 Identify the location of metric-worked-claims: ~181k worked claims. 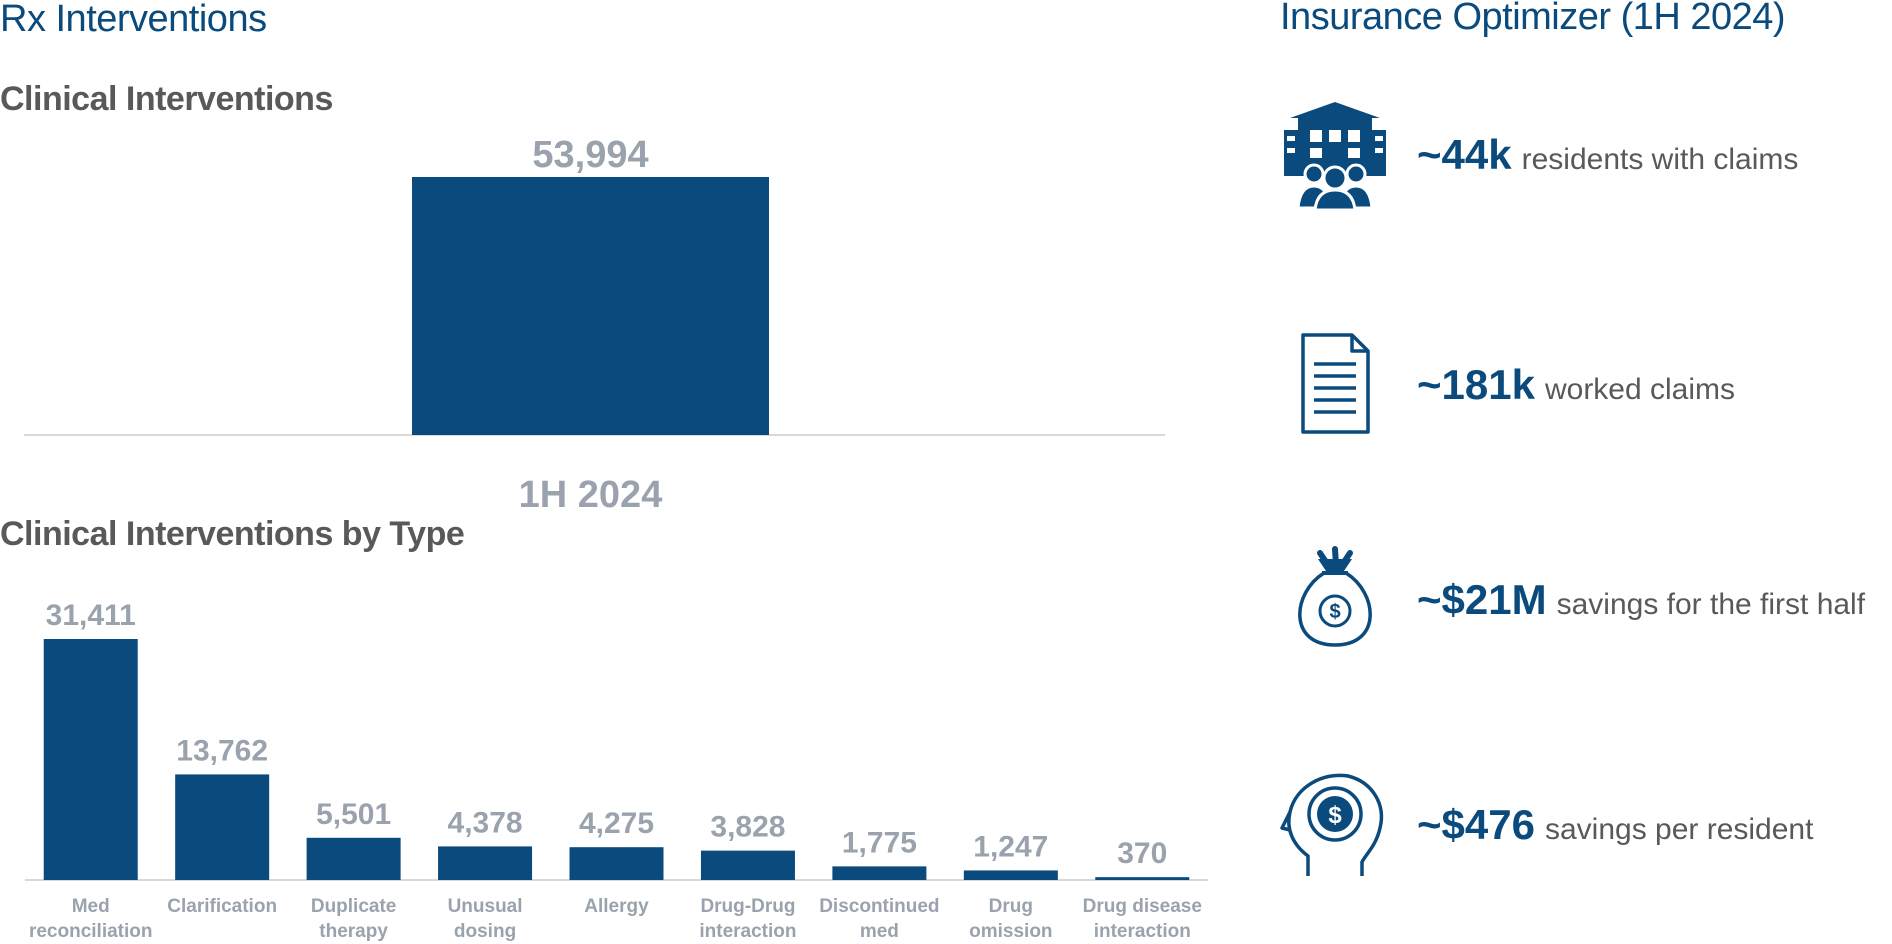
(1586, 385).